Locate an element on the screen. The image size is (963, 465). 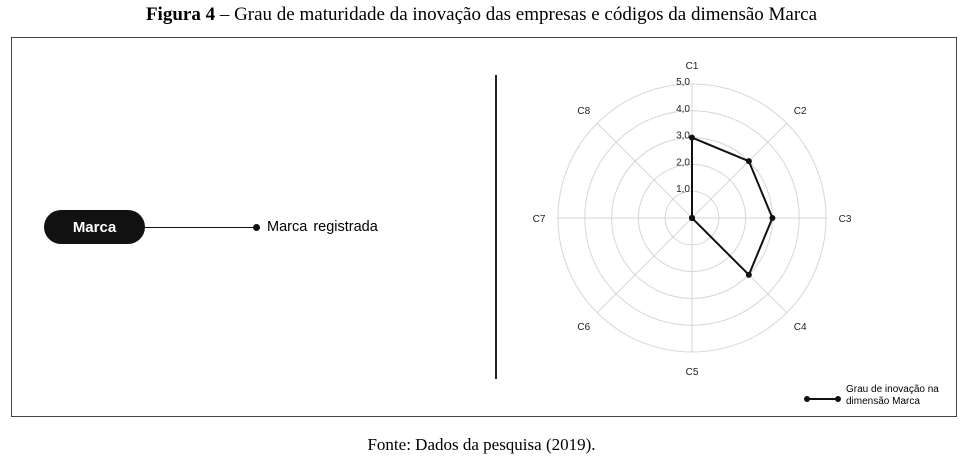
branch-connector is located at coordinates (200, 227).